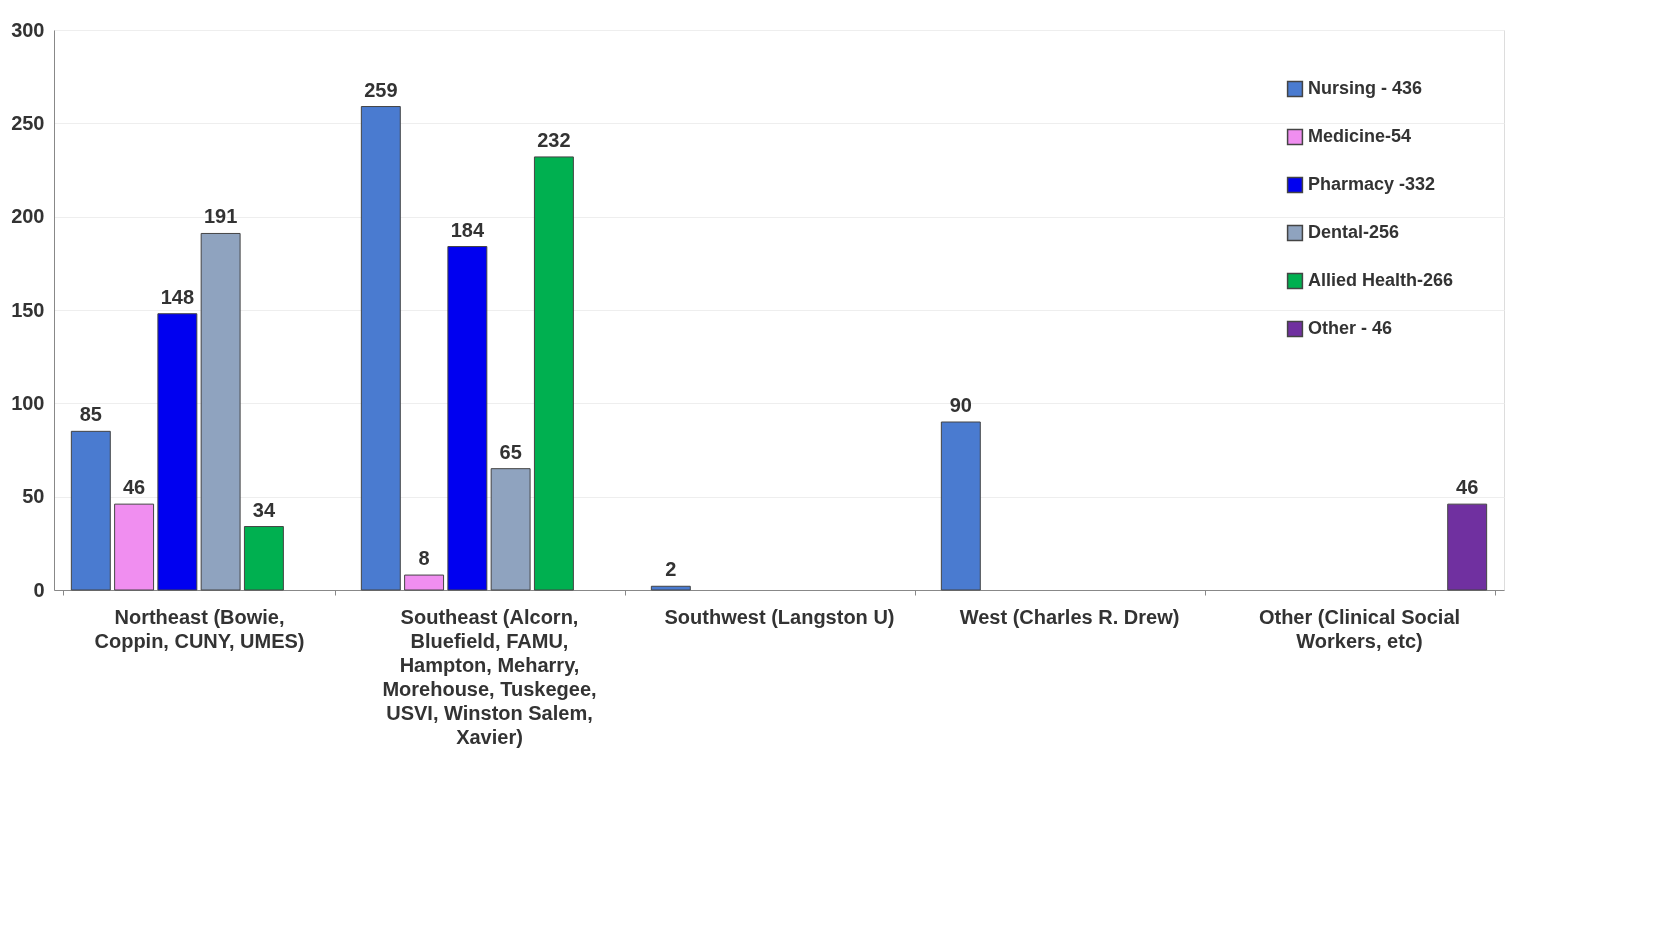 This screenshot has height=925, width=1661. Describe the element at coordinates (1069, 616) in the screenshot. I see `x-tick-label: West (Charles R. Drew)` at that location.